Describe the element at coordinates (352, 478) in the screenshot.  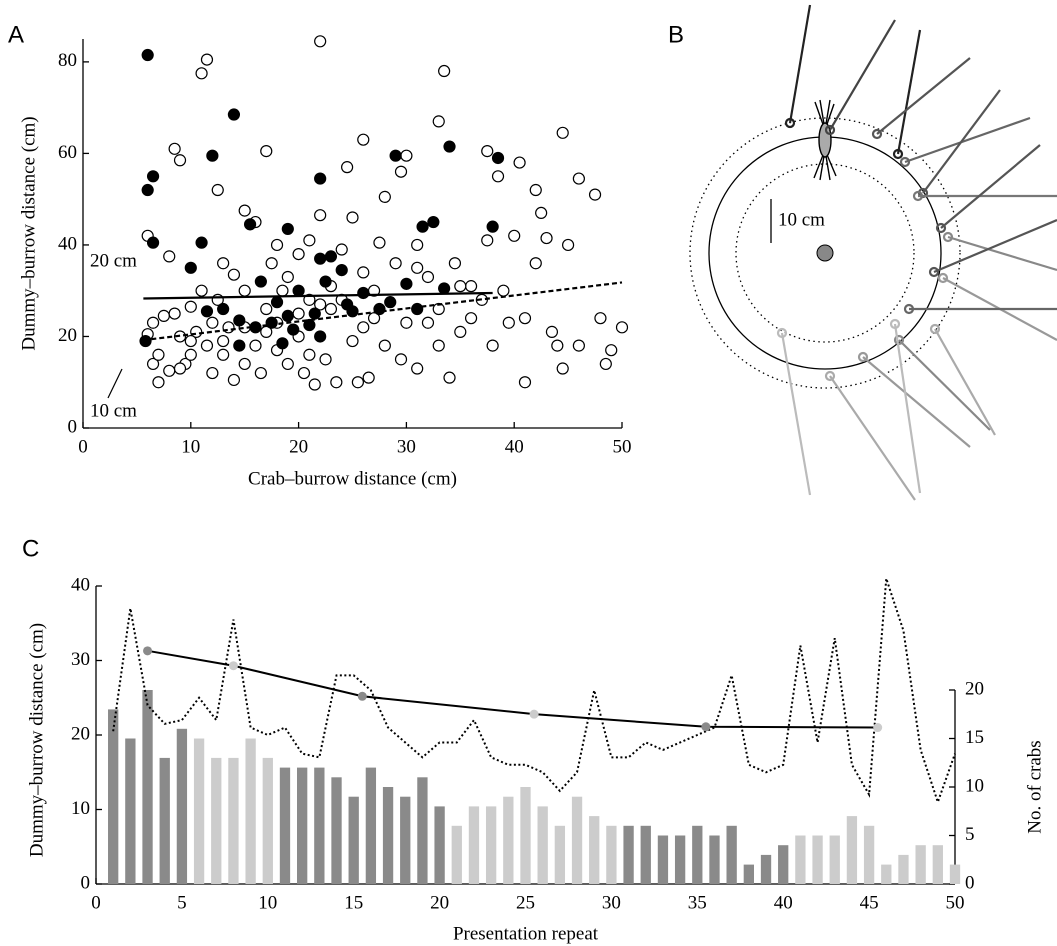
I see `x-axis-label: Crab–burrow distance (cm)` at that location.